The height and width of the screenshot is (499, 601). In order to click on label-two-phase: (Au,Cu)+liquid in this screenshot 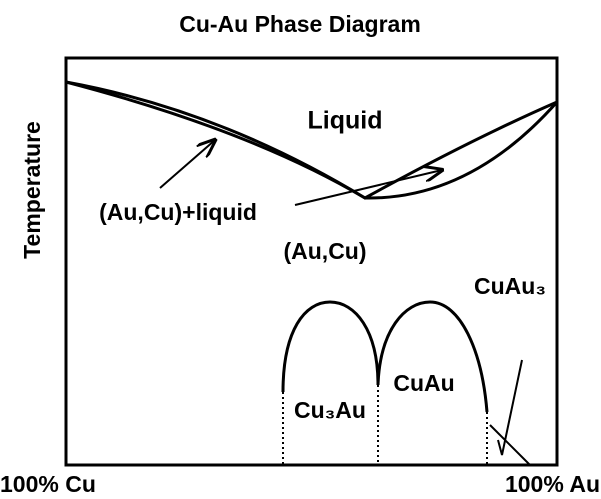, I will do `click(178, 212)`.